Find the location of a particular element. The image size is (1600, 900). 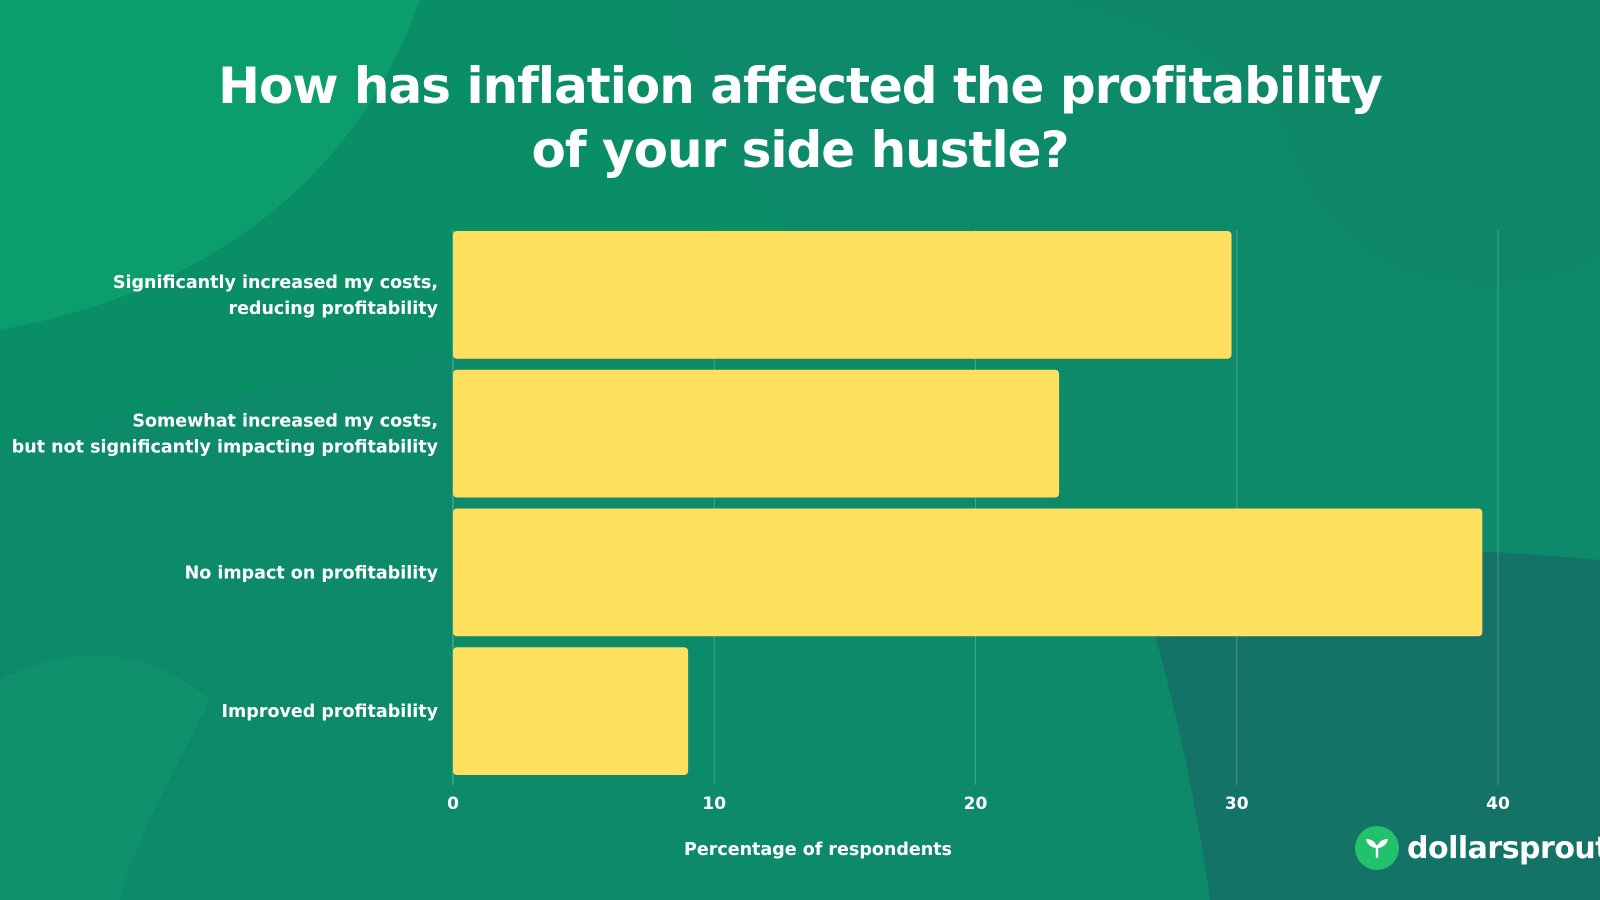

category-label: Improved profitability is located at coordinates (330, 712).